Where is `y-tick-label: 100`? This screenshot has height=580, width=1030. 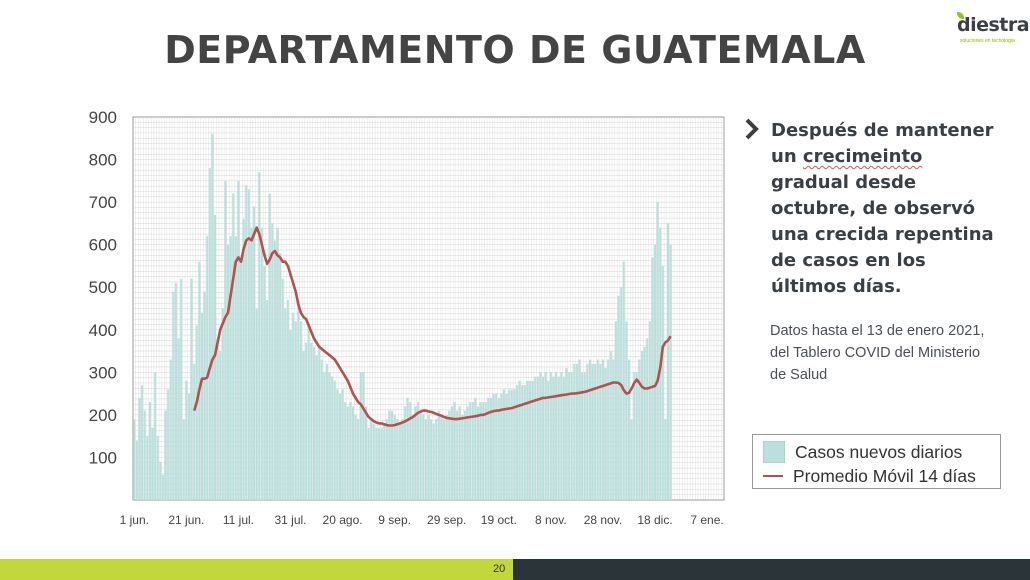
y-tick-label: 100 is located at coordinates (103, 457).